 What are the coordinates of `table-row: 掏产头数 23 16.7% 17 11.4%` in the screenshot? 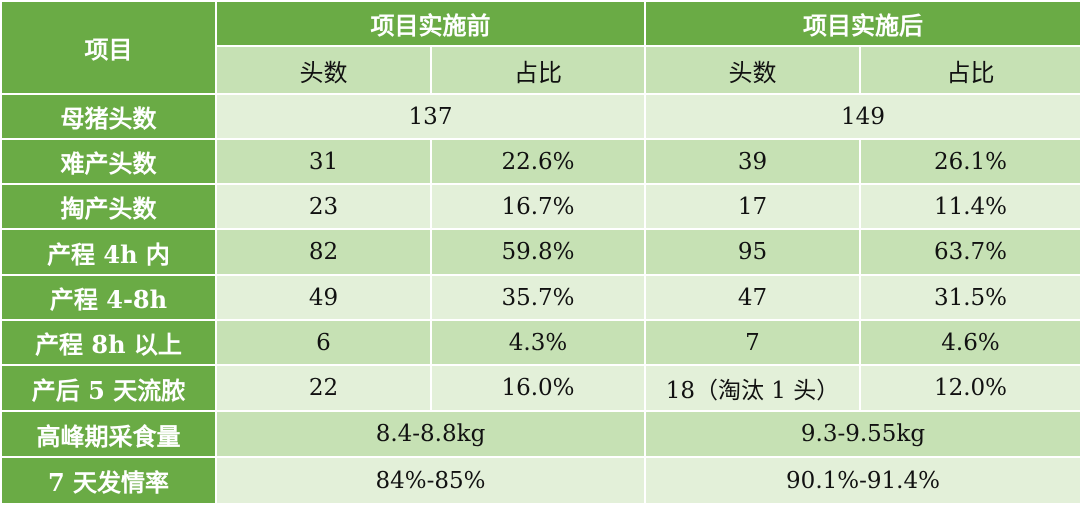 It's located at (540, 206).